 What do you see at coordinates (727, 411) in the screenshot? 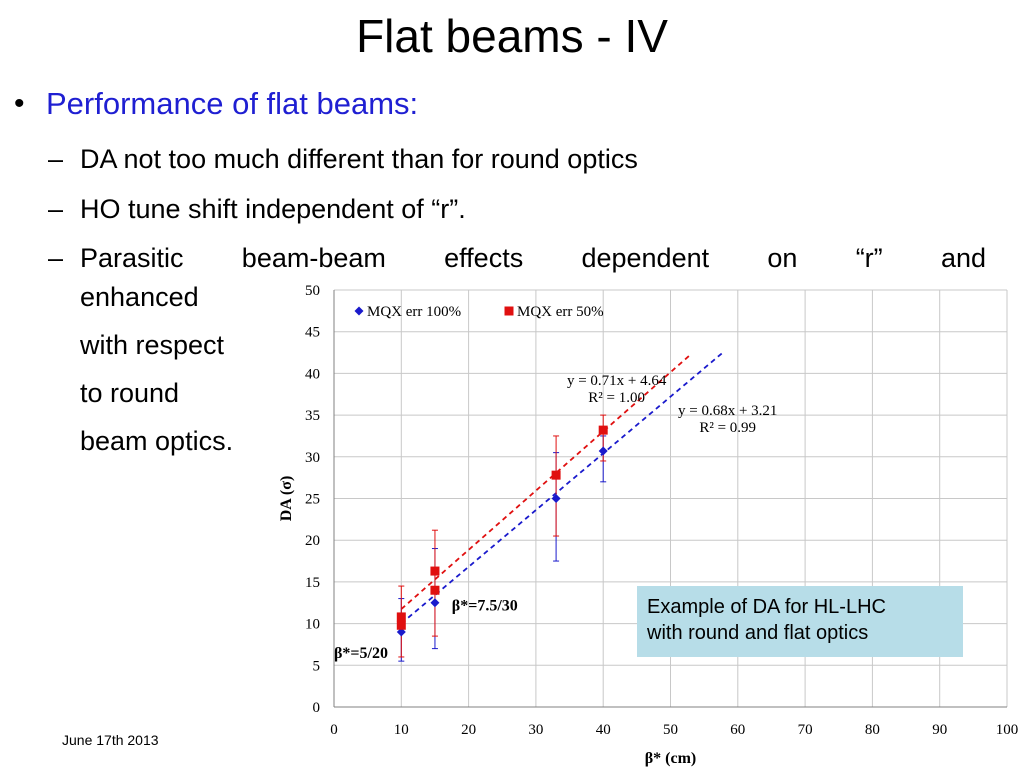
I see `trend-equation-blue: y = 0.68x + 3.21` at bounding box center [727, 411].